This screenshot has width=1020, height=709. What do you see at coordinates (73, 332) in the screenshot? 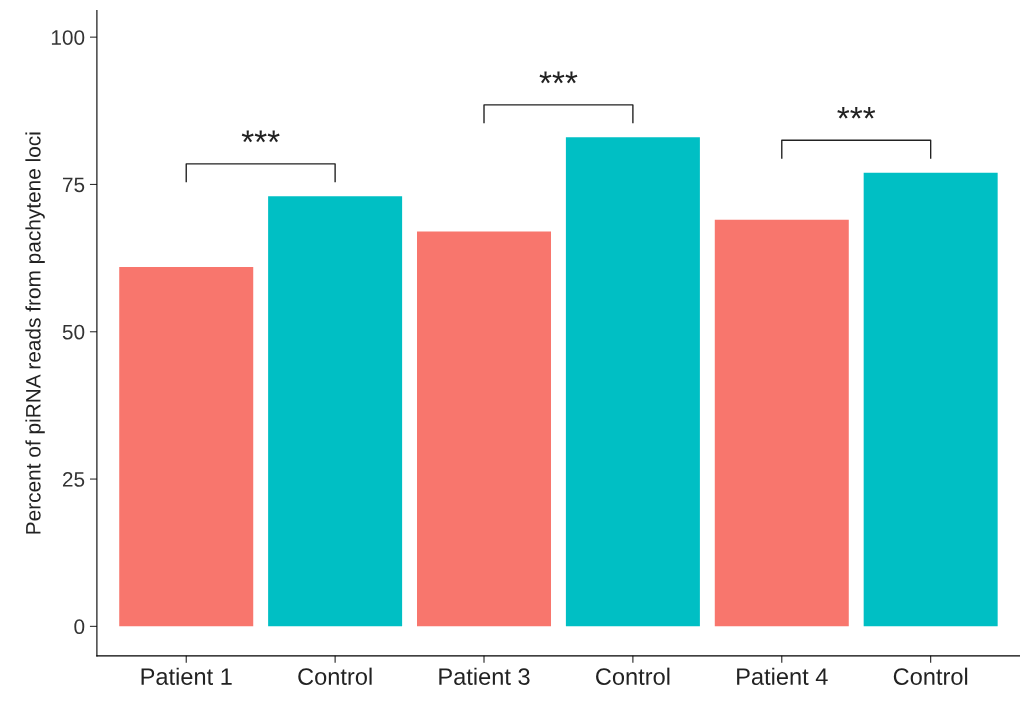
I see `y-tick-label: 50` at bounding box center [73, 332].